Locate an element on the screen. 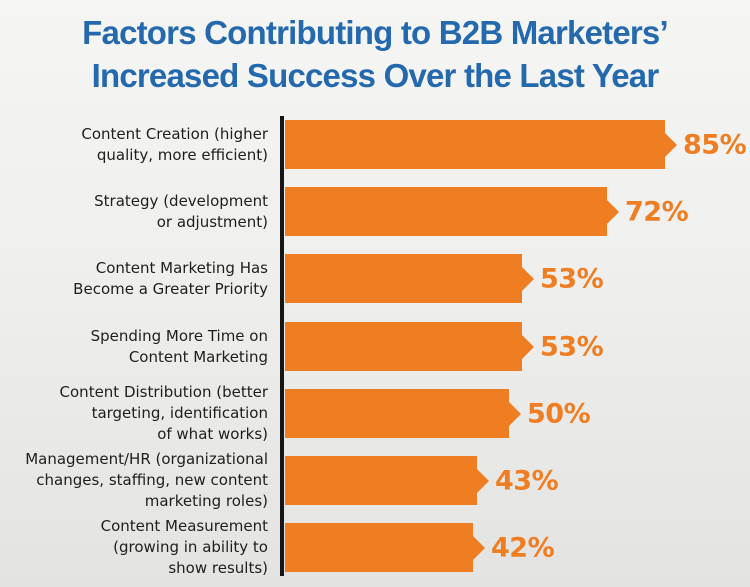 The image size is (750, 587). category-label: Strategy (development or adjustment) is located at coordinates (134, 211).